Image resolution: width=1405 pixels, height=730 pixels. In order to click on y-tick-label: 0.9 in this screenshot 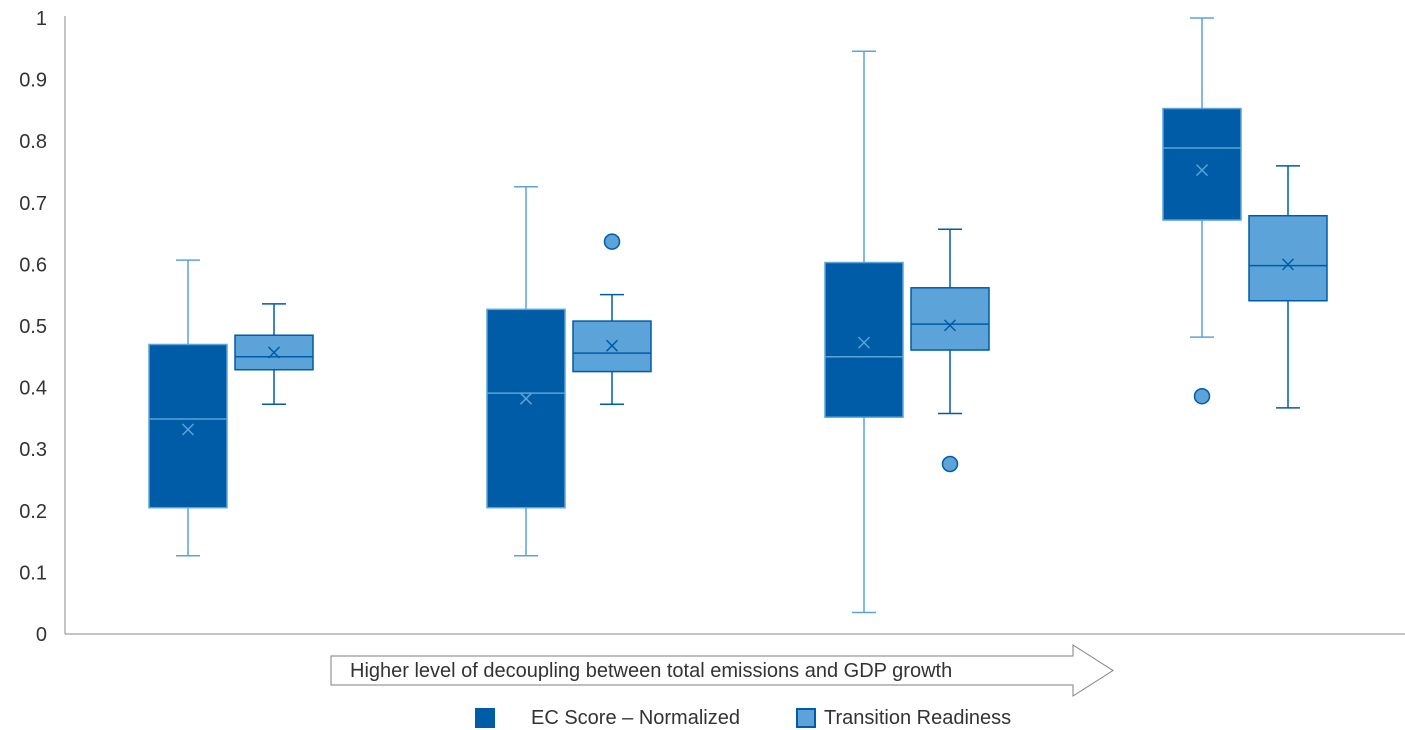, I will do `click(33, 81)`.